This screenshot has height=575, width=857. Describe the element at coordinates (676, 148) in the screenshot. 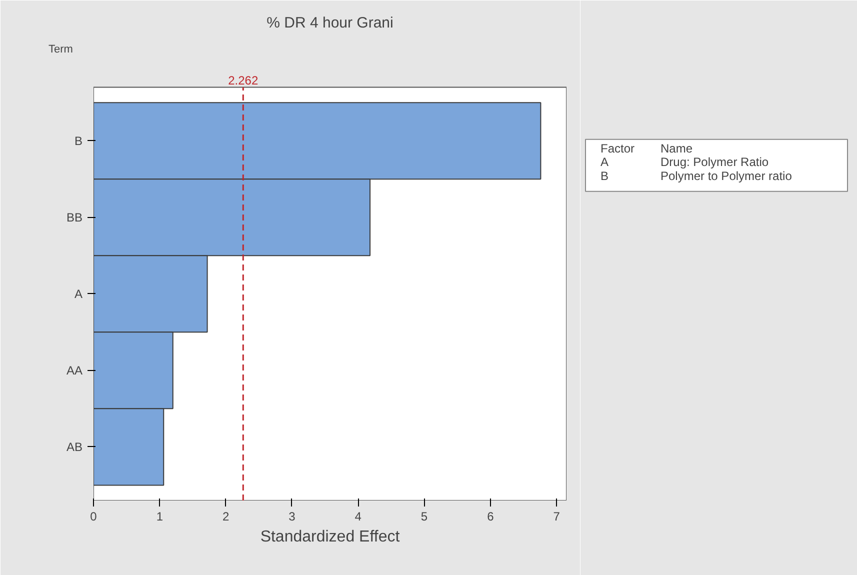

I see `text: Name` at that location.